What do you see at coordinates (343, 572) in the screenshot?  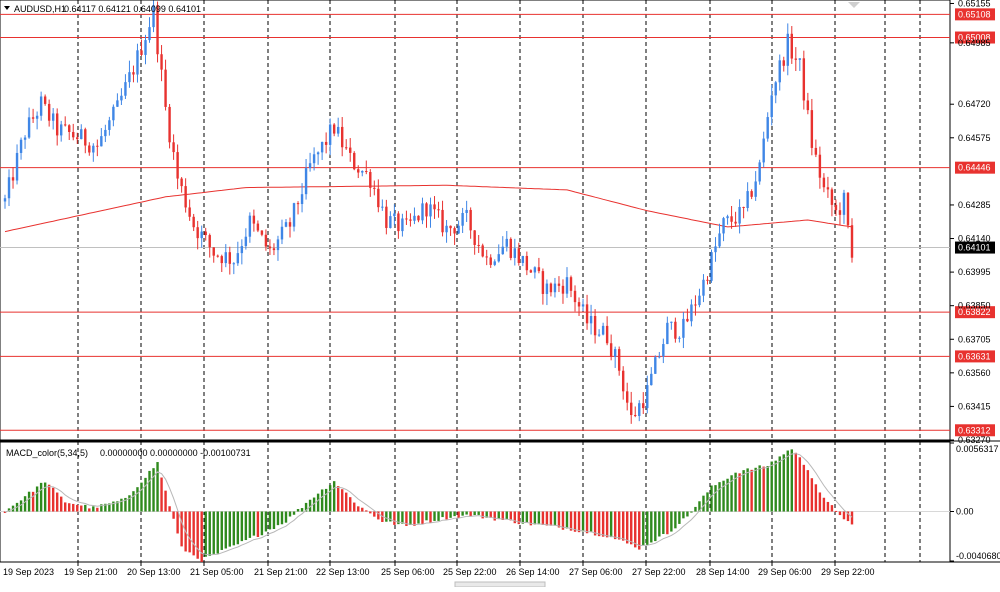 I see `time-label: 22 Sep 13:00` at bounding box center [343, 572].